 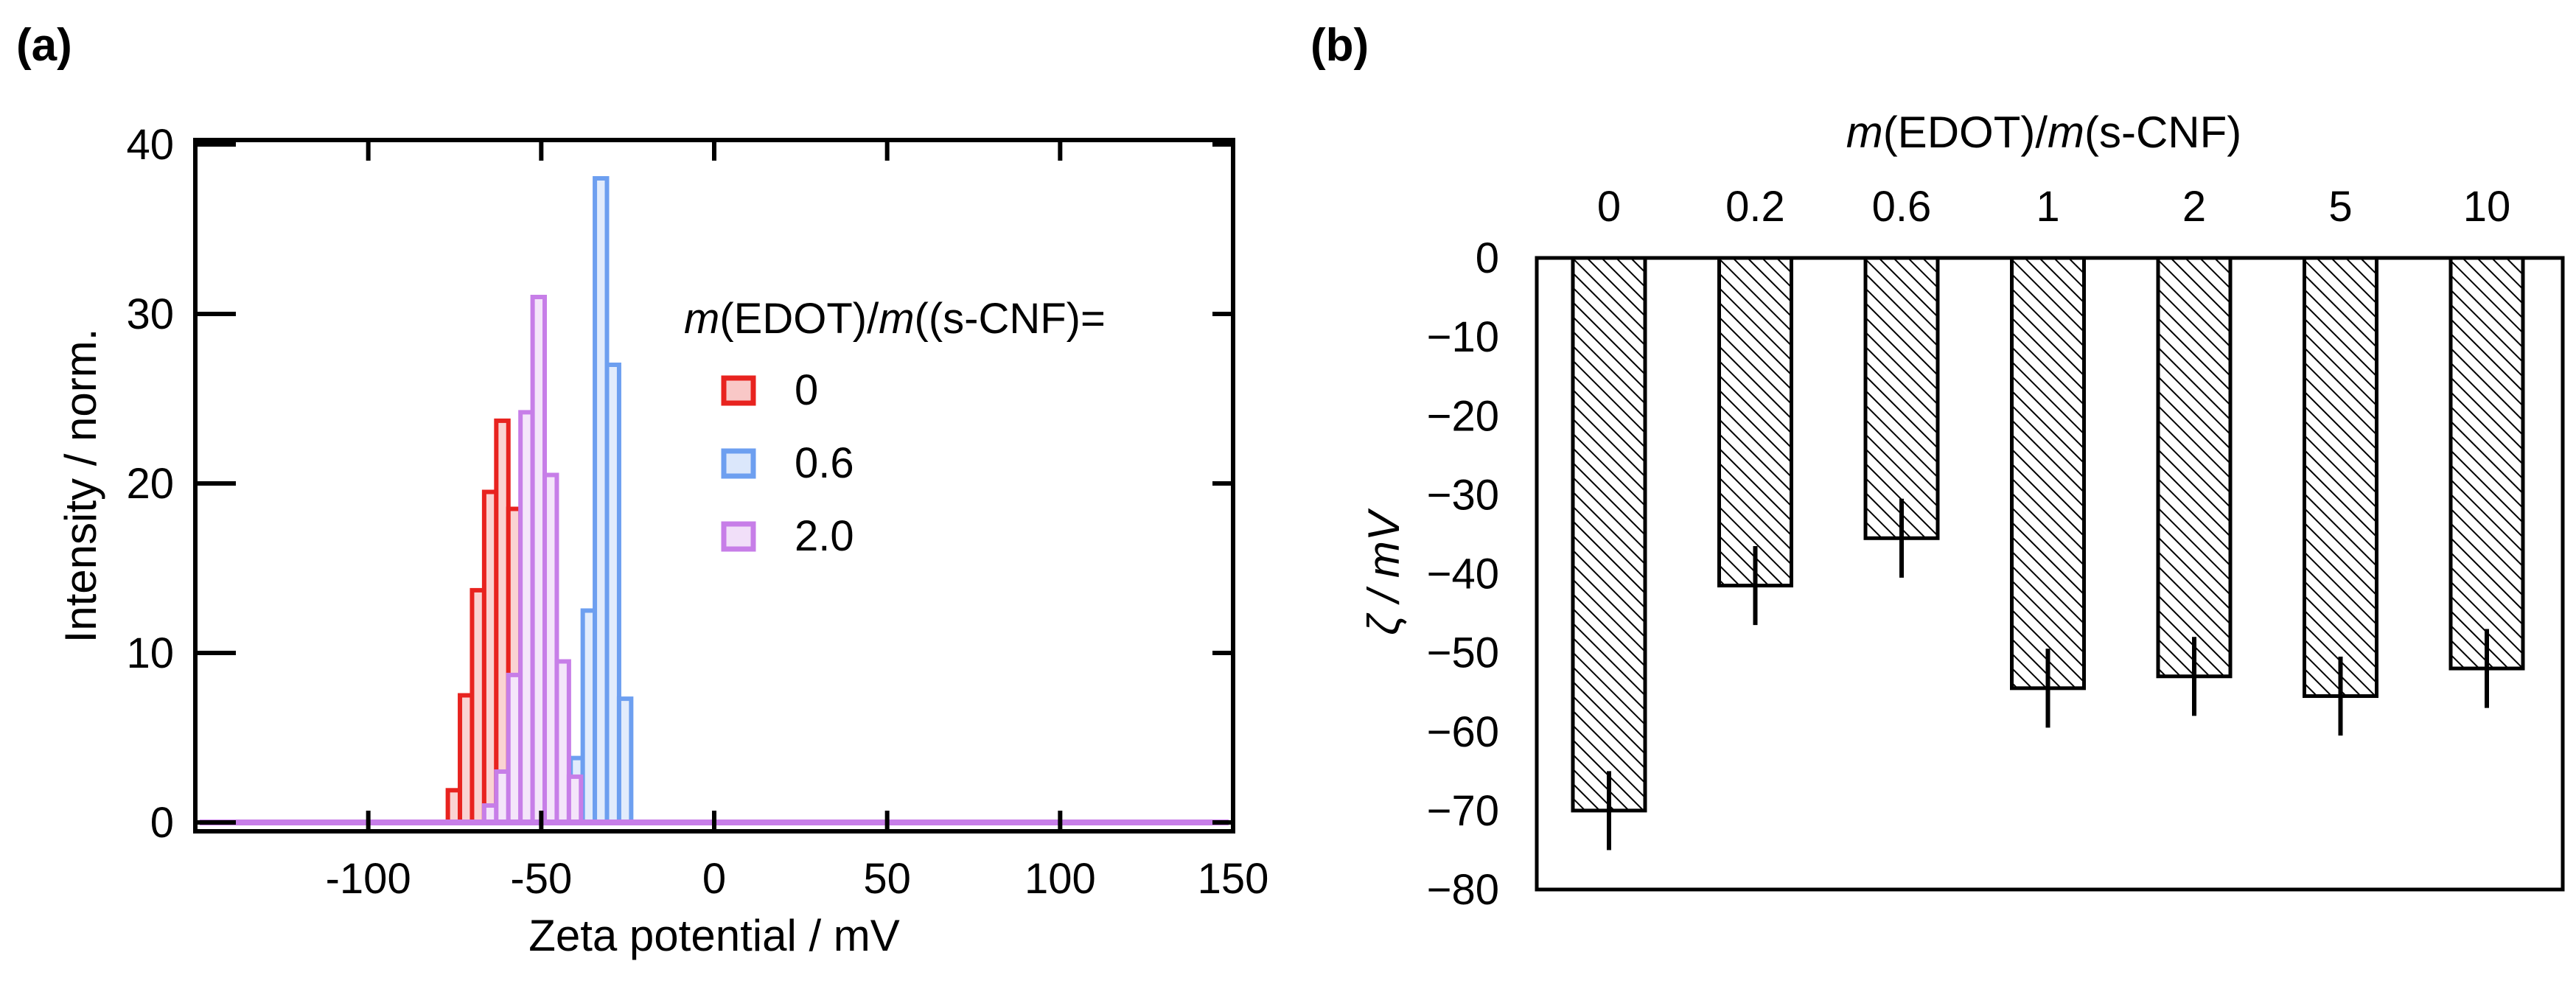 I want to click on y-tick-label-b-6: −60, so click(x=1463, y=732).